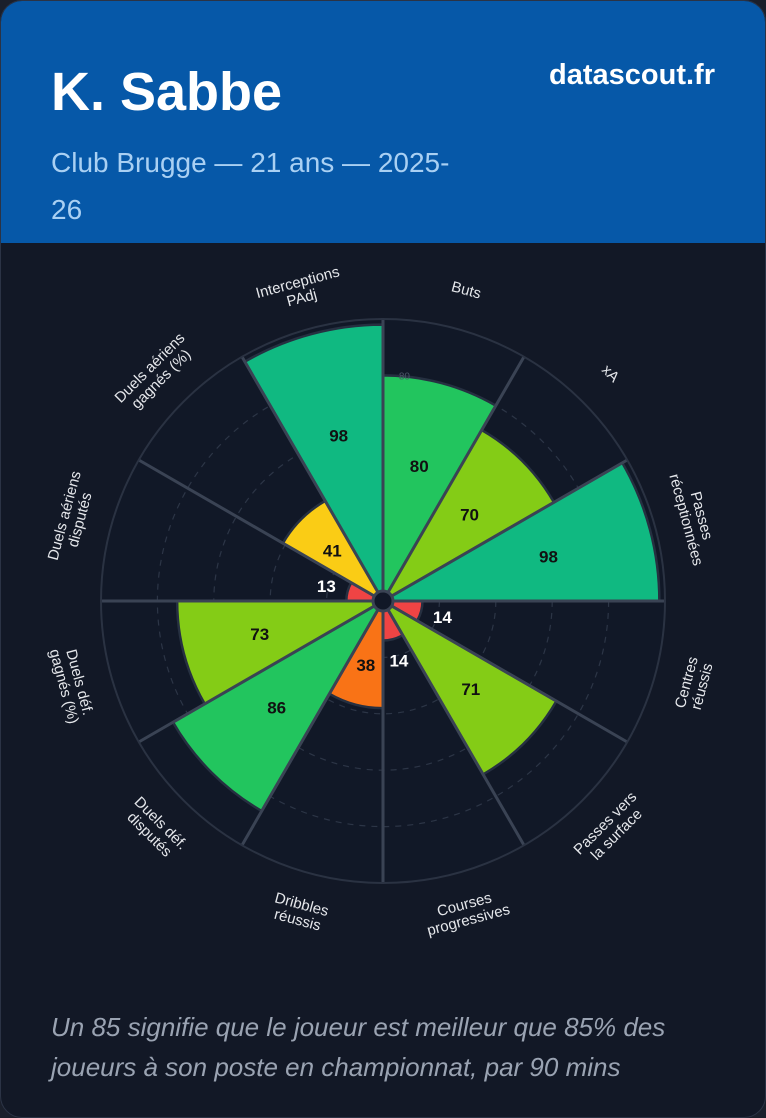 The image size is (766, 1118). What do you see at coordinates (693, 518) in the screenshot?
I see `category-label-3: Passesréceptionnées` at bounding box center [693, 518].